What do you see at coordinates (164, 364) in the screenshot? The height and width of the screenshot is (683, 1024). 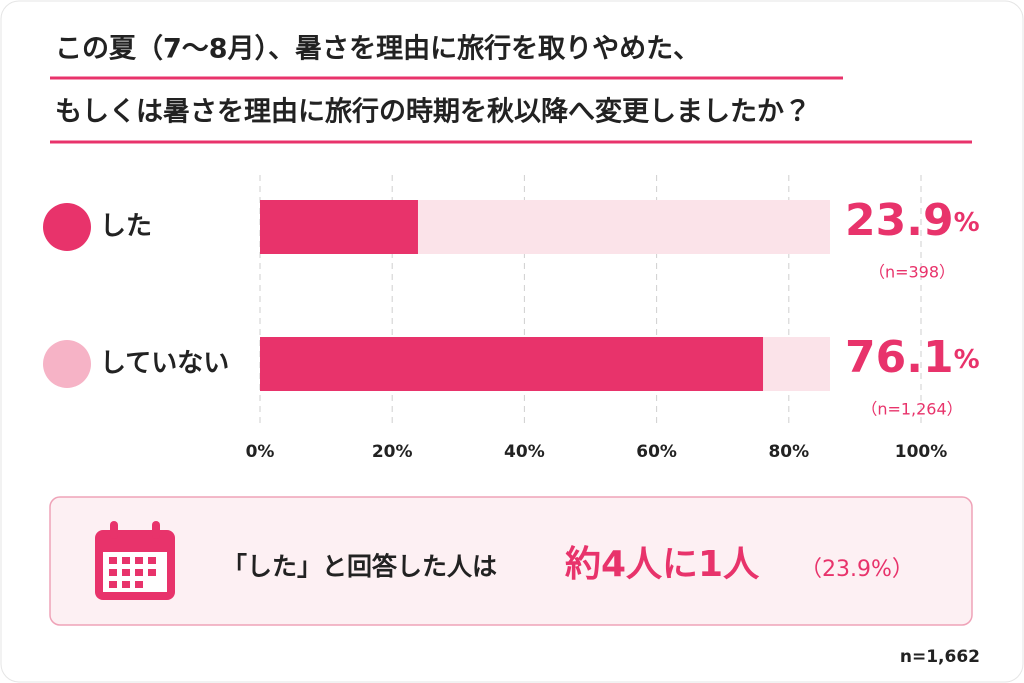 I see `category-label: していない` at bounding box center [164, 364].